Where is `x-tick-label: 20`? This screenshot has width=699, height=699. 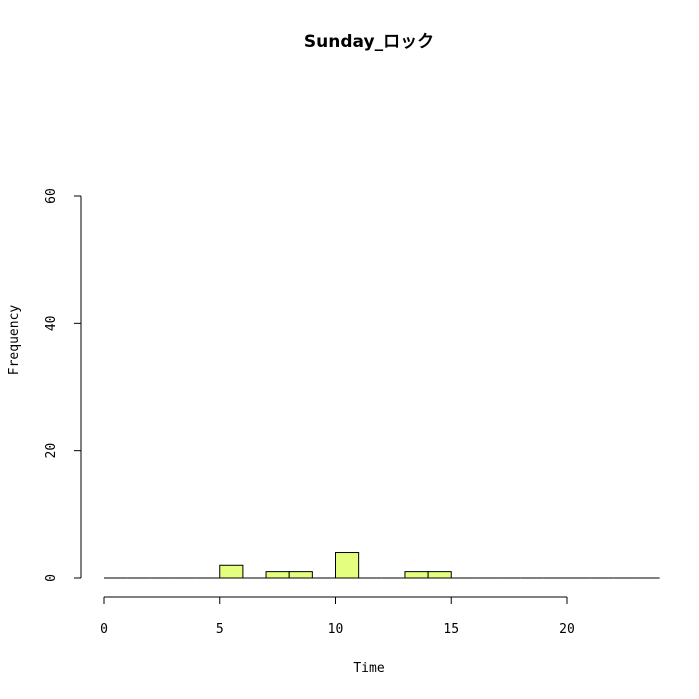 x-tick-label: 20 is located at coordinates (567, 629).